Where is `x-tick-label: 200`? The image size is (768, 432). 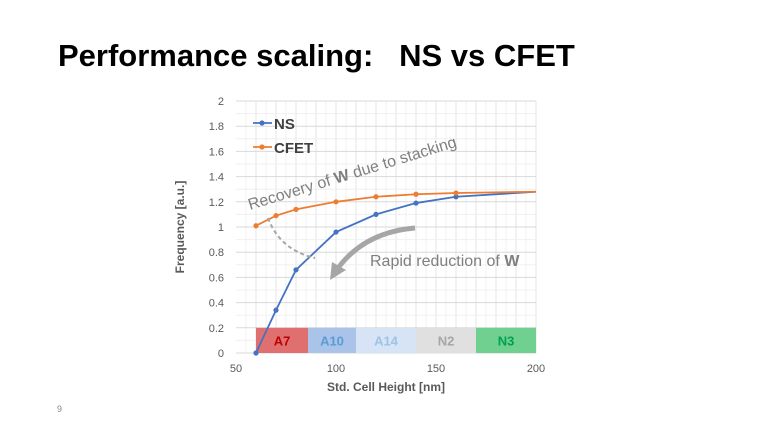
x-tick-label: 200 is located at coordinates (536, 369).